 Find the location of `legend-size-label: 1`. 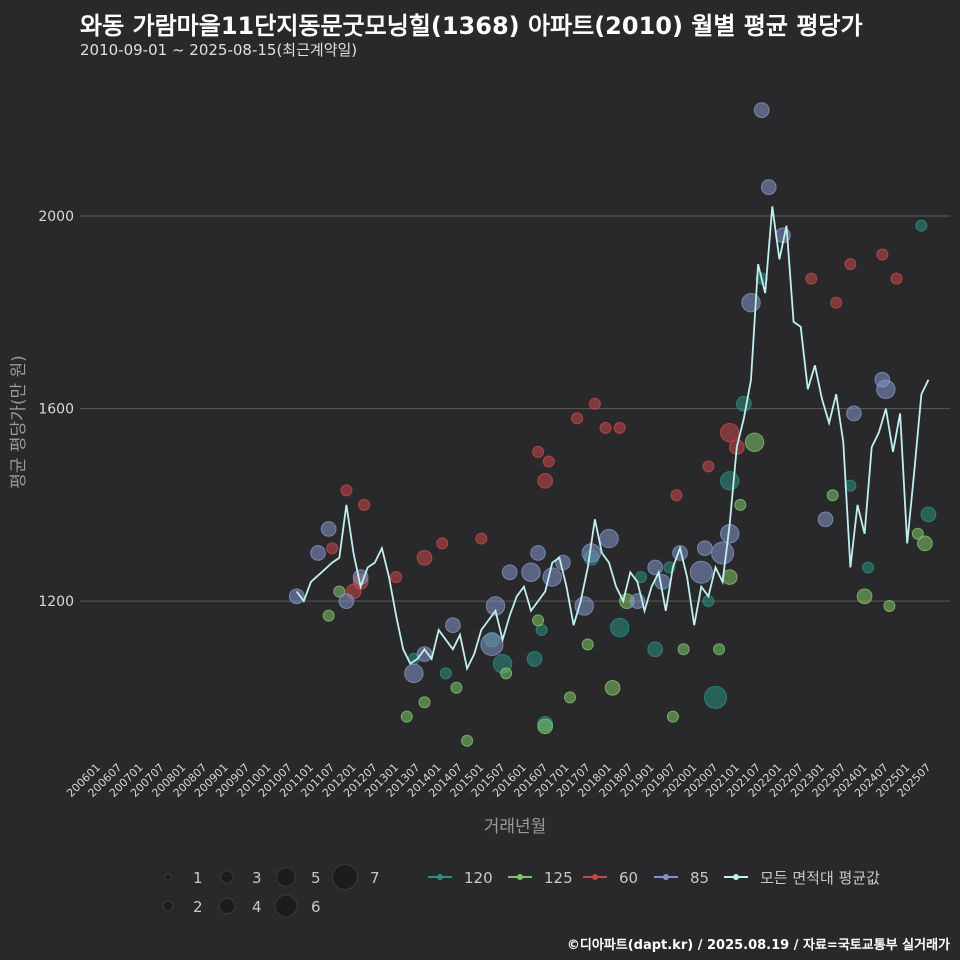

legend-size-label: 1 is located at coordinates (198, 878).